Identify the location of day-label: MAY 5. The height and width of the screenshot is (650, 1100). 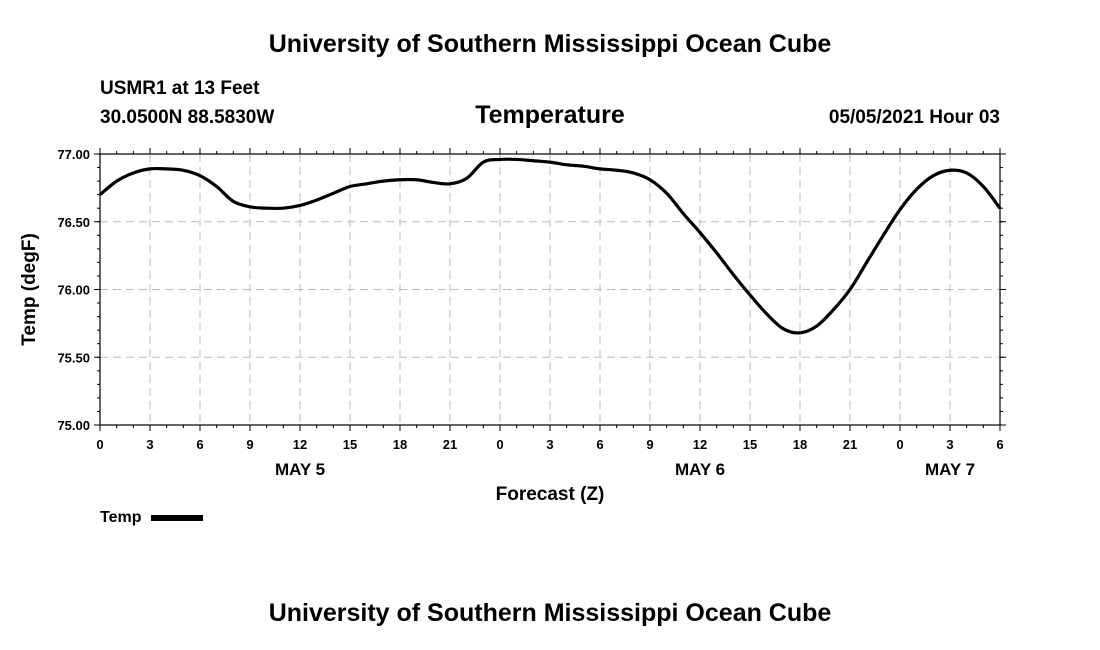
(300, 469).